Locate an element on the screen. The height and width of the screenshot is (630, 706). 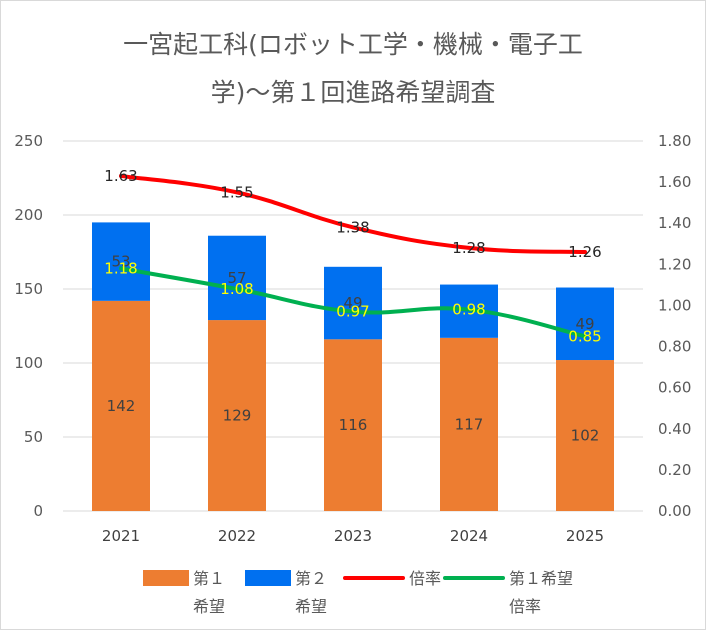
y-right-tick-label: 1.80 is located at coordinates (674, 141).